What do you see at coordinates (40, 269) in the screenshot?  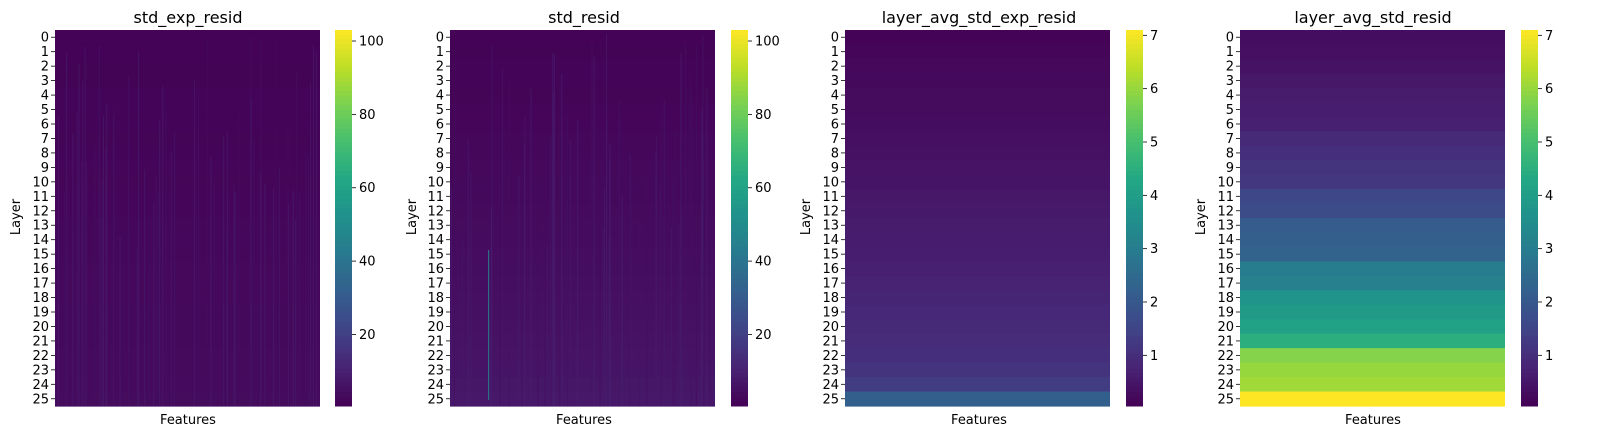 I see `y-tick-label: 16` at bounding box center [40, 269].